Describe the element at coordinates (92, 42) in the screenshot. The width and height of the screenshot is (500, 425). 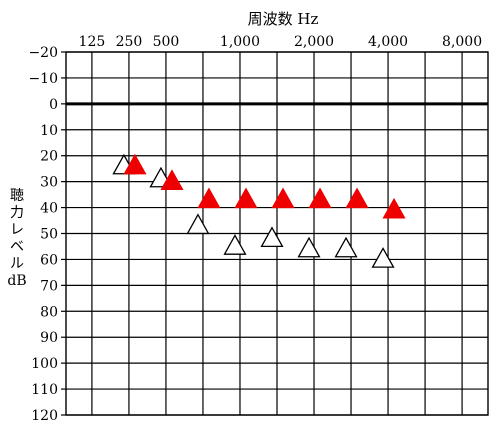
I see `x-tick-label: 125` at that location.